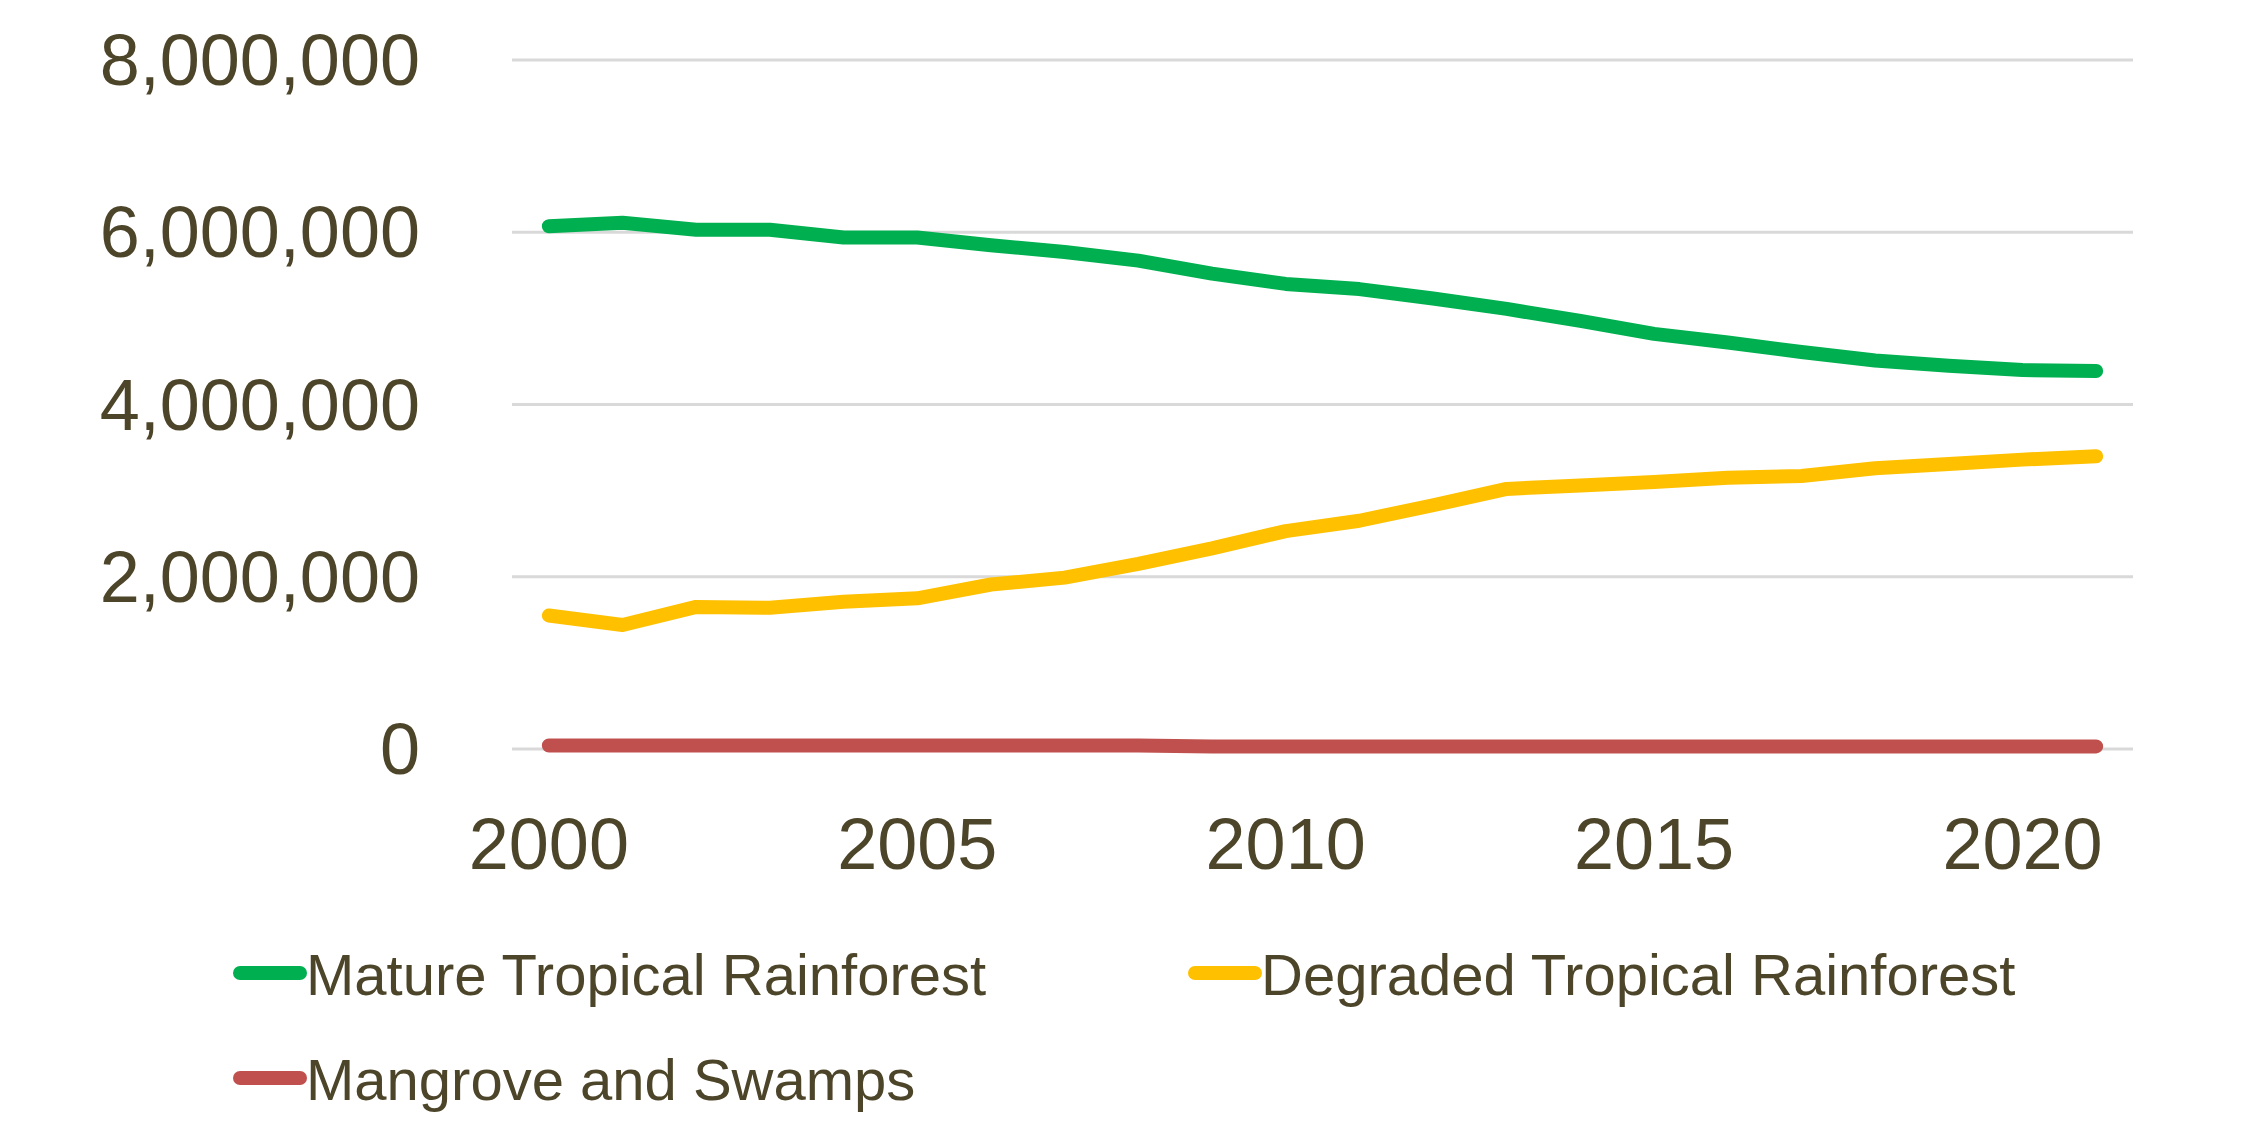  What do you see at coordinates (611, 1079) in the screenshot?
I see `legend-label: Mangrove and Swamps` at bounding box center [611, 1079].